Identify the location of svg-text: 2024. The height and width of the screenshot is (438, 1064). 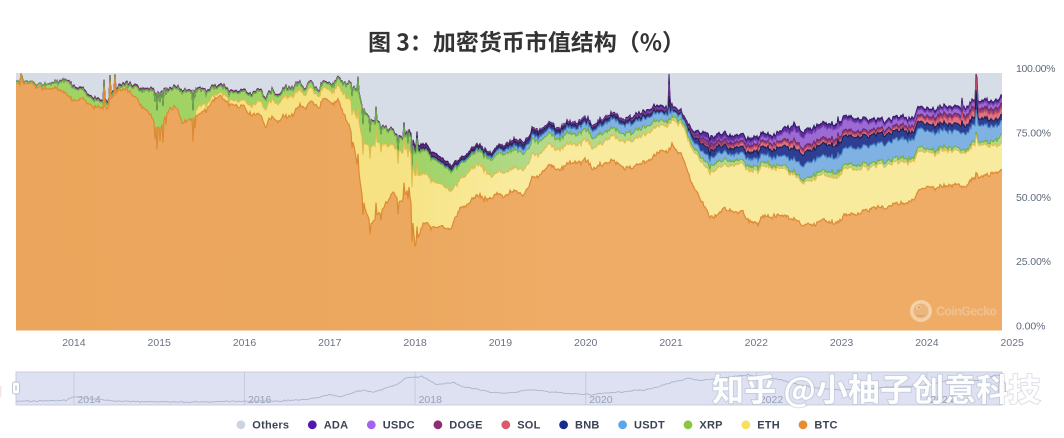
(927, 343).